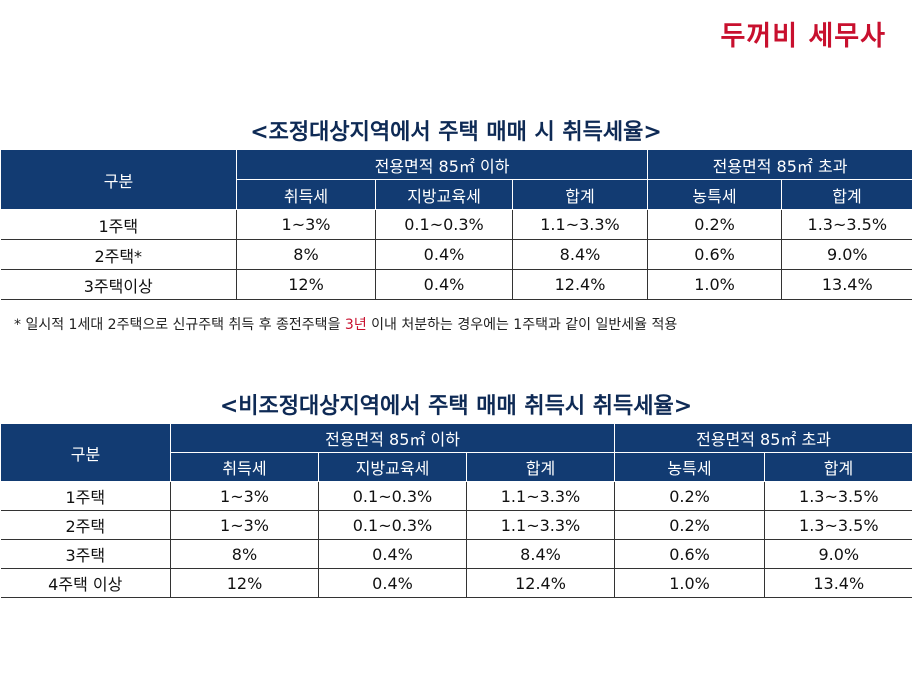 Image resolution: width=912 pixels, height=684 pixels. What do you see at coordinates (85, 583) in the screenshot?
I see `row-label: 4주택 이상` at bounding box center [85, 583].